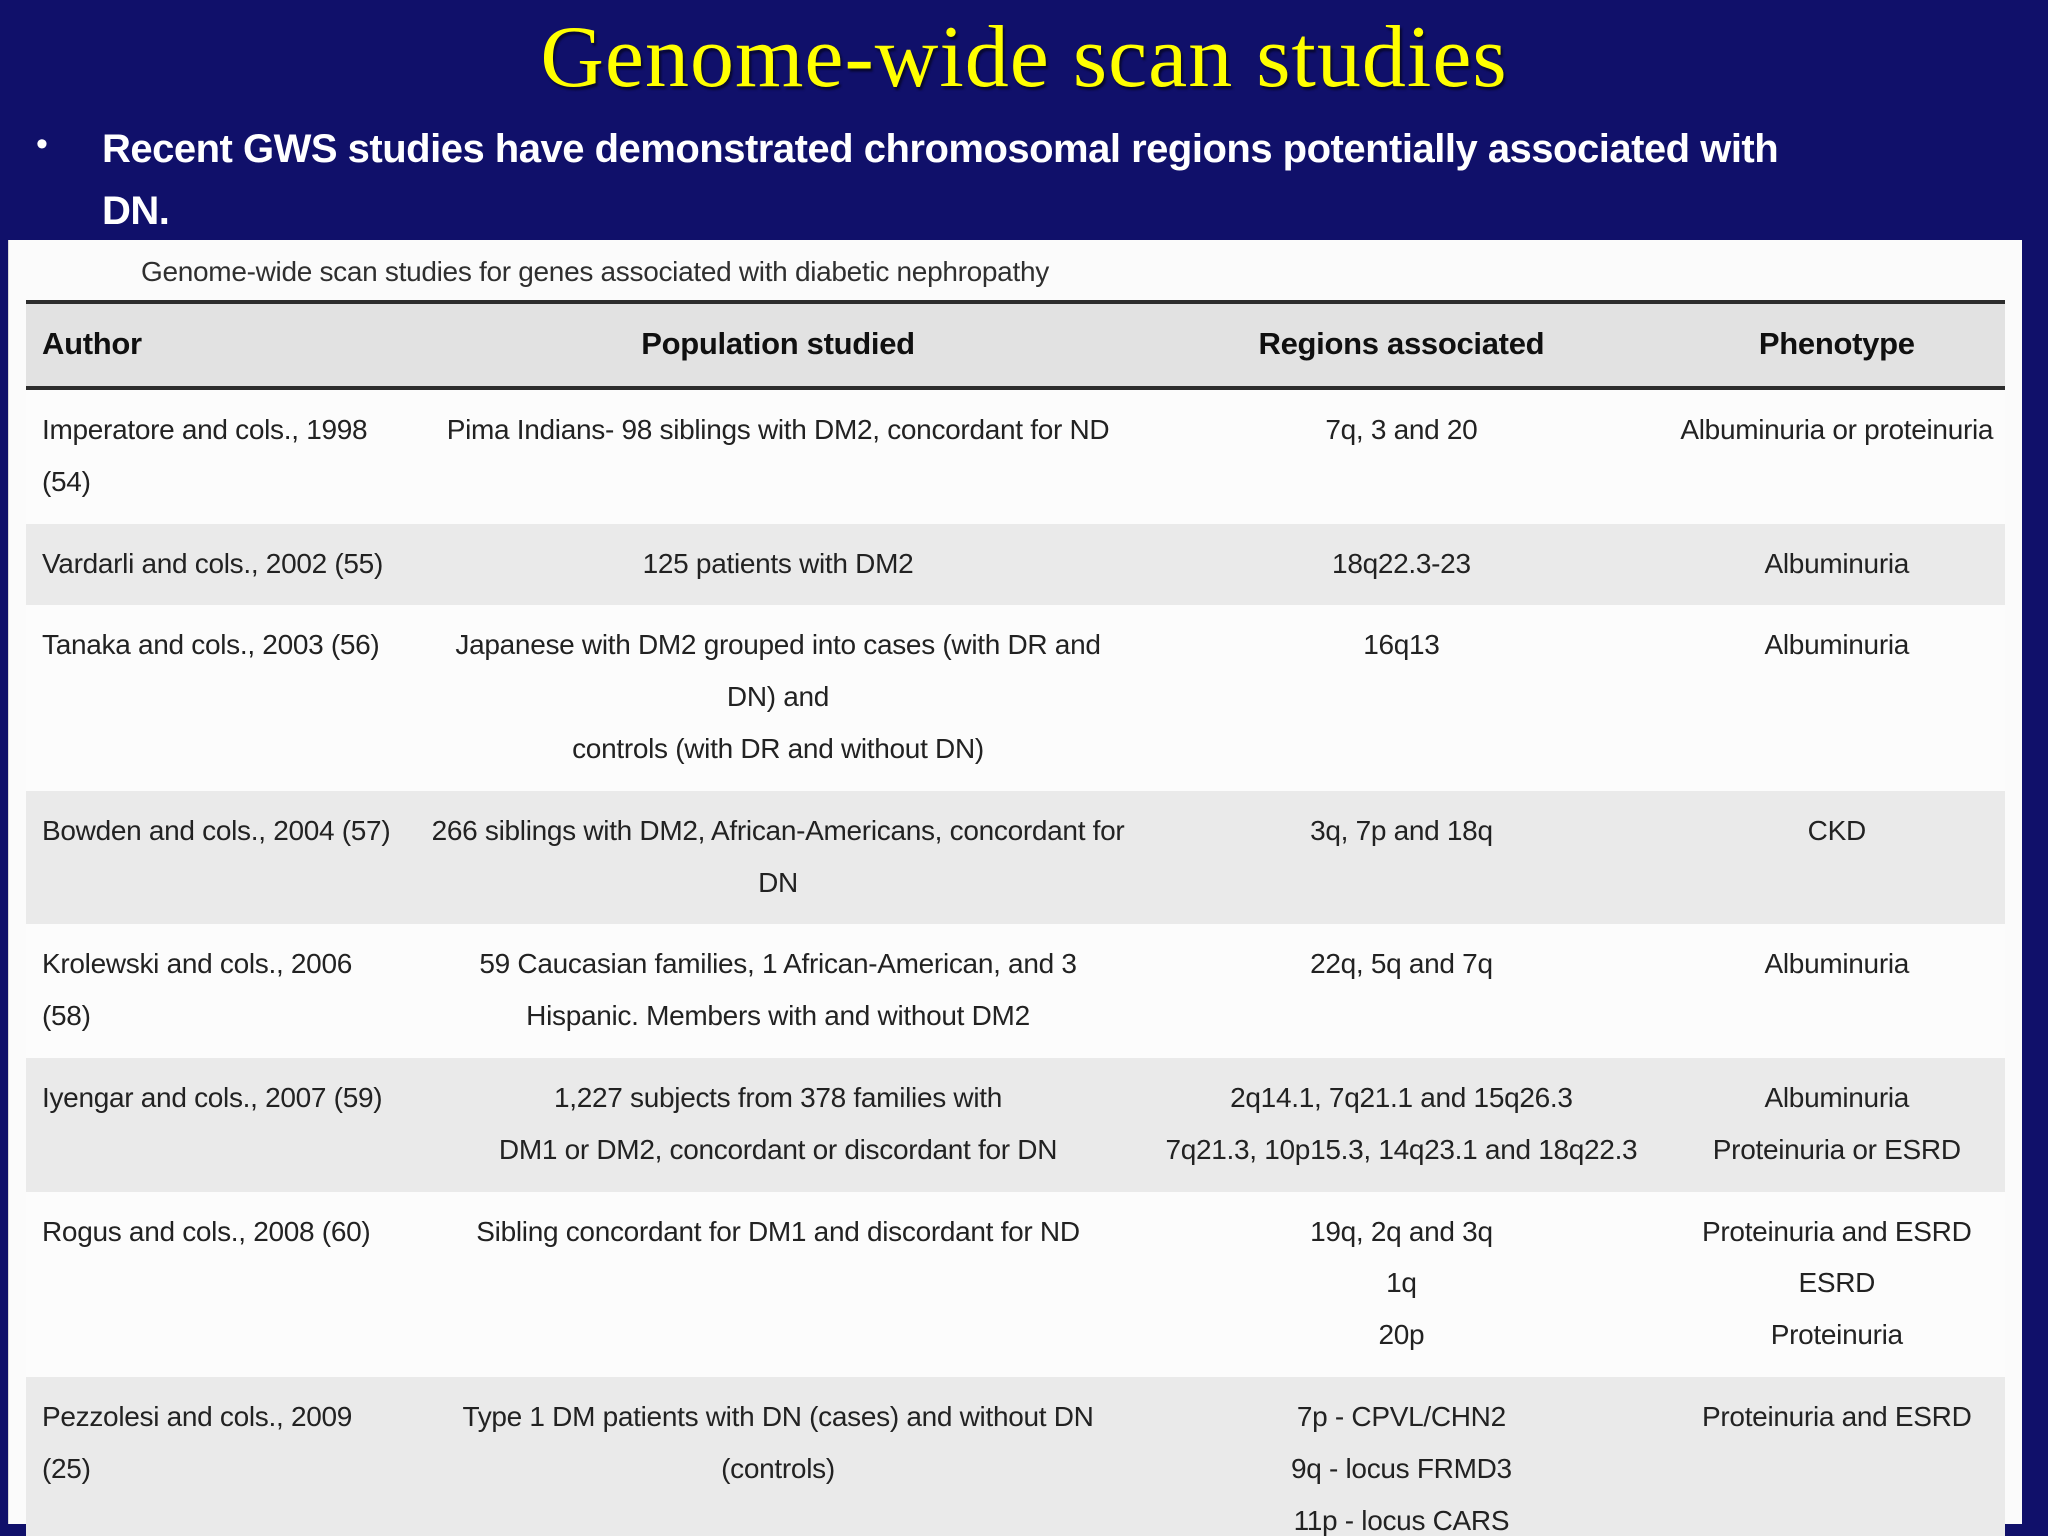  I want to click on cell-population: 125 patients with DM2, so click(778, 563).